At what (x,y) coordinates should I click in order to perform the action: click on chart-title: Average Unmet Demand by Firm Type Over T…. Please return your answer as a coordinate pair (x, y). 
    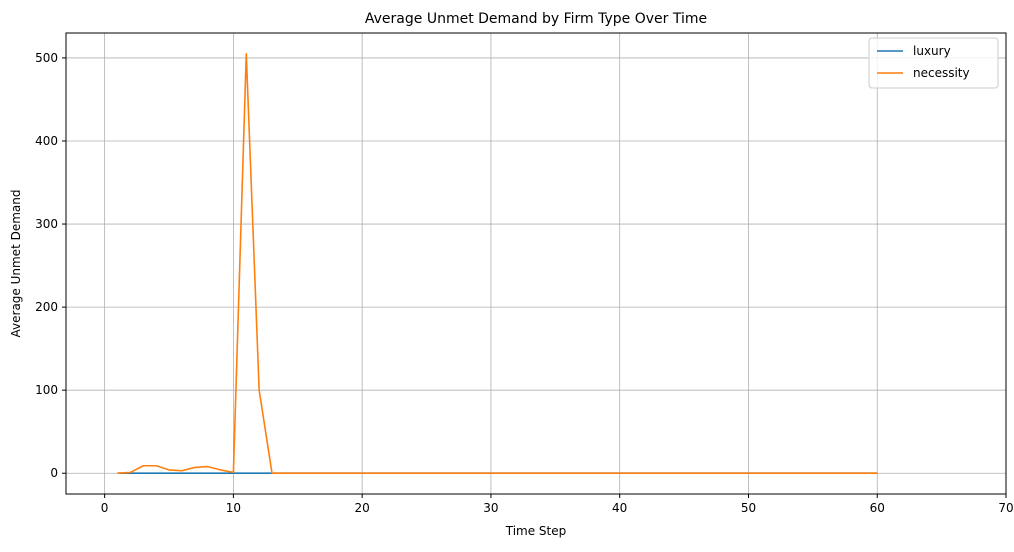
    Looking at the image, I should click on (536, 19).